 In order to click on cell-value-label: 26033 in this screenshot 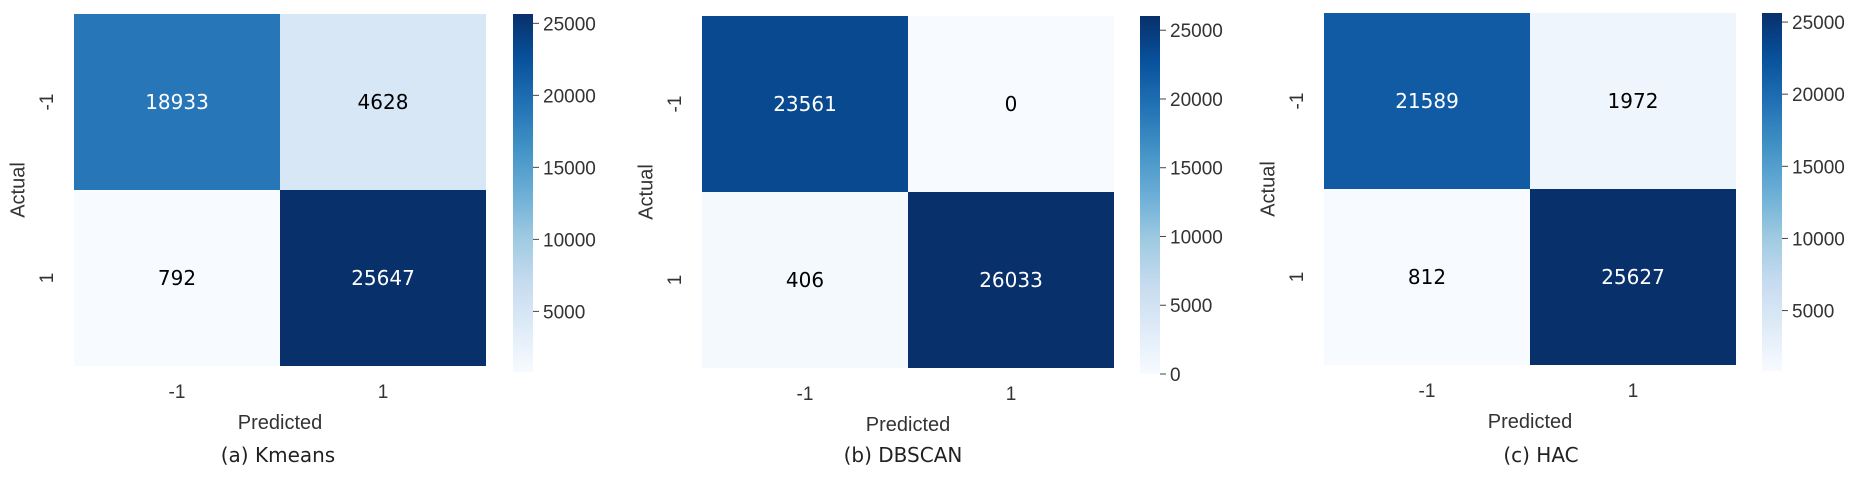, I will do `click(1011, 280)`.